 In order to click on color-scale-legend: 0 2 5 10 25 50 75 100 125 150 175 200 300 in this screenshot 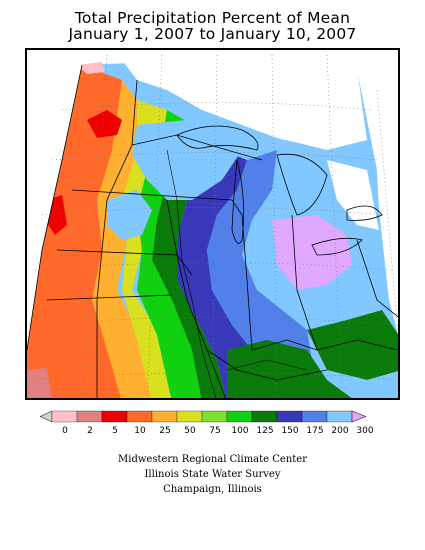, I will do `click(212, 420)`.